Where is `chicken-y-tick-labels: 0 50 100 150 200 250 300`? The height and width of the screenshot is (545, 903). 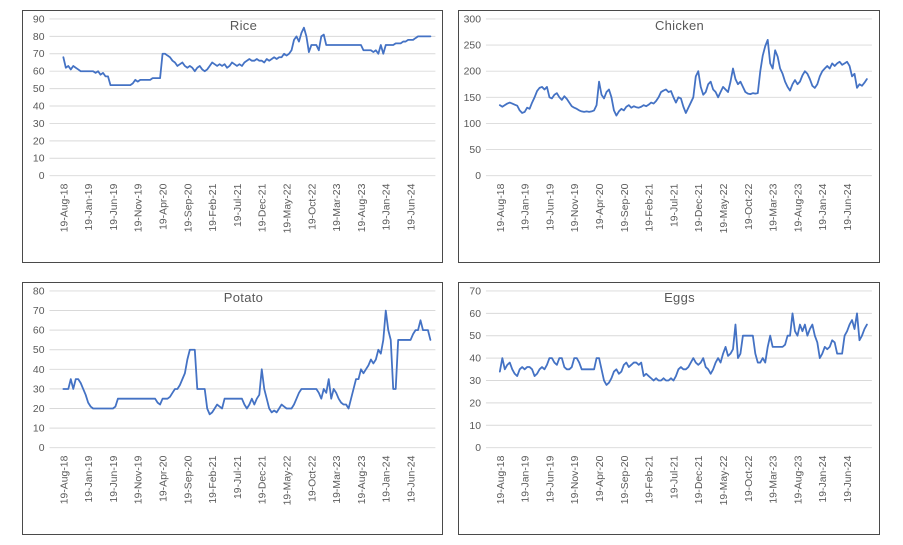 chicken-y-tick-labels: 0 50 100 150 200 250 300 is located at coordinates (473, 98).